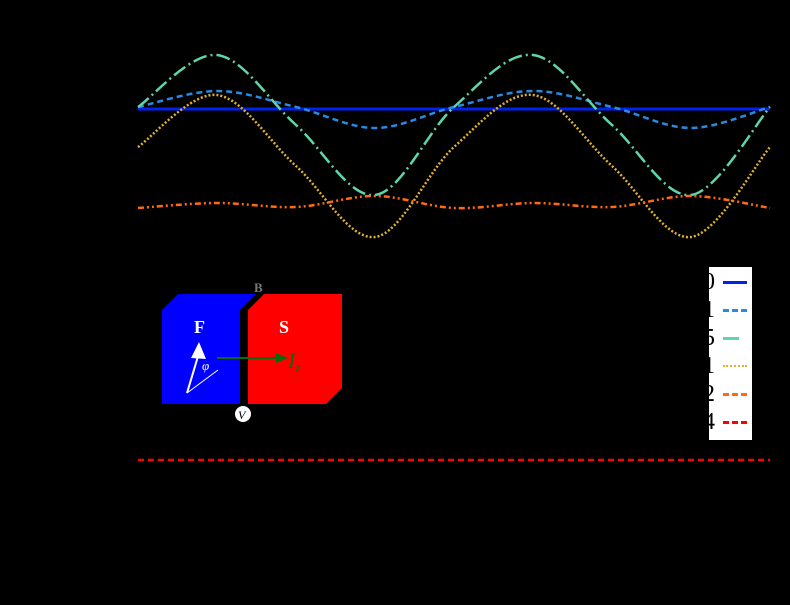  I want to click on legend-swatch-dotted, so click(735, 366).